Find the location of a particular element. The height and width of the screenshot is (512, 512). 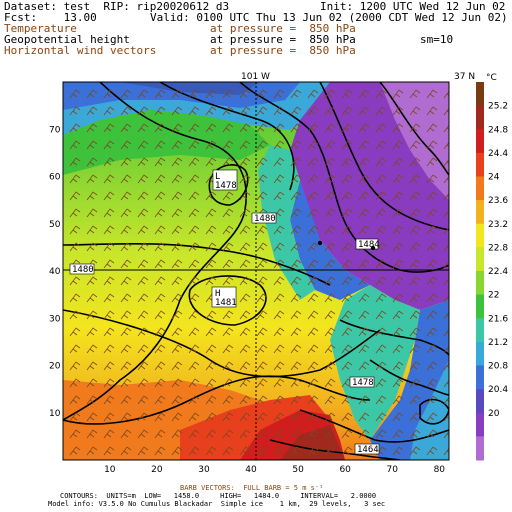

dataset-label: Dataset: test RIP: rip20020612 d3 is located at coordinates (117, 6).